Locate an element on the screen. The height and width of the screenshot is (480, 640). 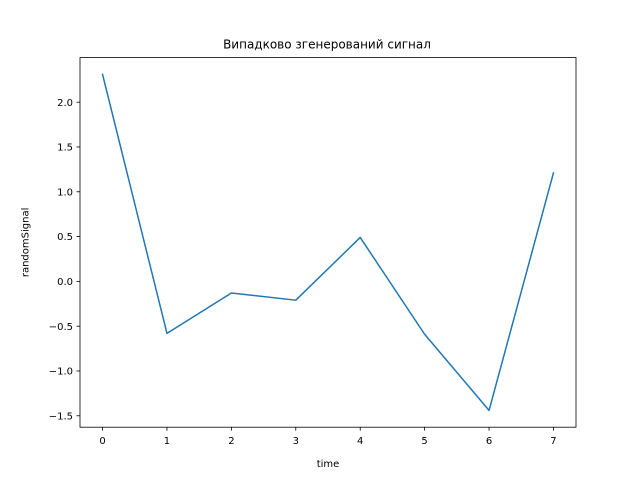
y-axis-label: randomSignal is located at coordinates (26, 243).